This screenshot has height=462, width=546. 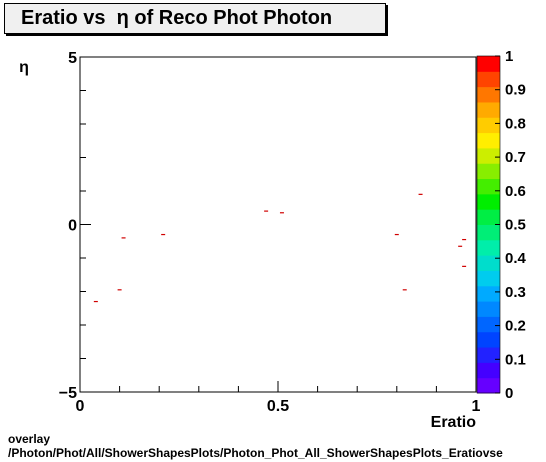 I want to click on x-tick-label: 1, so click(x=476, y=406).